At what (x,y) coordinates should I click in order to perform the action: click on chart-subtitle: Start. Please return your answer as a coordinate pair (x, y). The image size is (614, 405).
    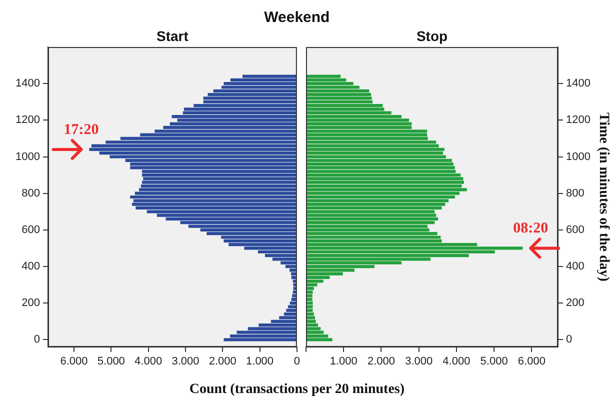
    Looking at the image, I should click on (172, 36).